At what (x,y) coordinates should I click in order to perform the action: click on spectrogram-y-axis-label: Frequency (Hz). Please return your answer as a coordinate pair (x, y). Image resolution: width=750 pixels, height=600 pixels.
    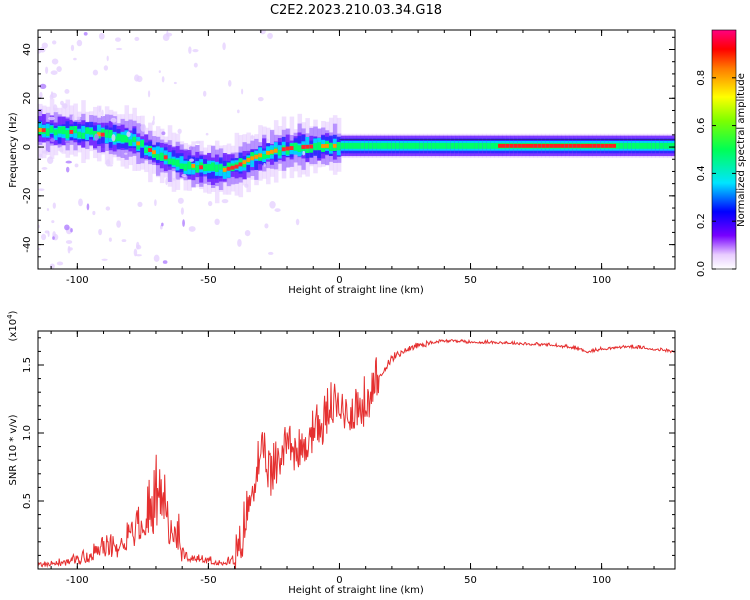
    Looking at the image, I should click on (13, 150).